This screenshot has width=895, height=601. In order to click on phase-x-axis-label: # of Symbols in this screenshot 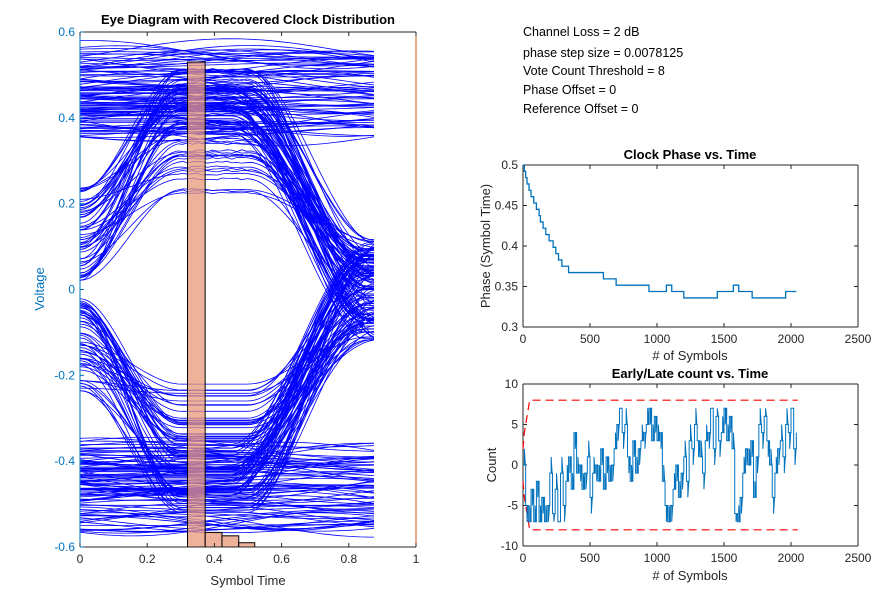, I will do `click(690, 355)`.